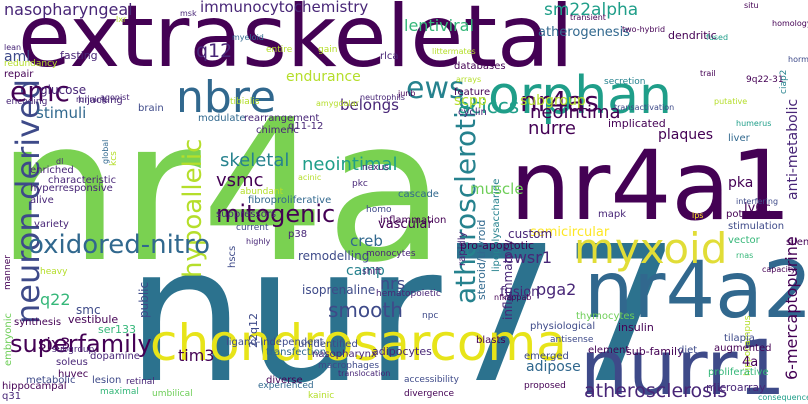 Image resolution: width=808 pixels, height=404 pixels. Describe the element at coordinates (60, 161) in the screenshot. I see `word: dl` at that location.